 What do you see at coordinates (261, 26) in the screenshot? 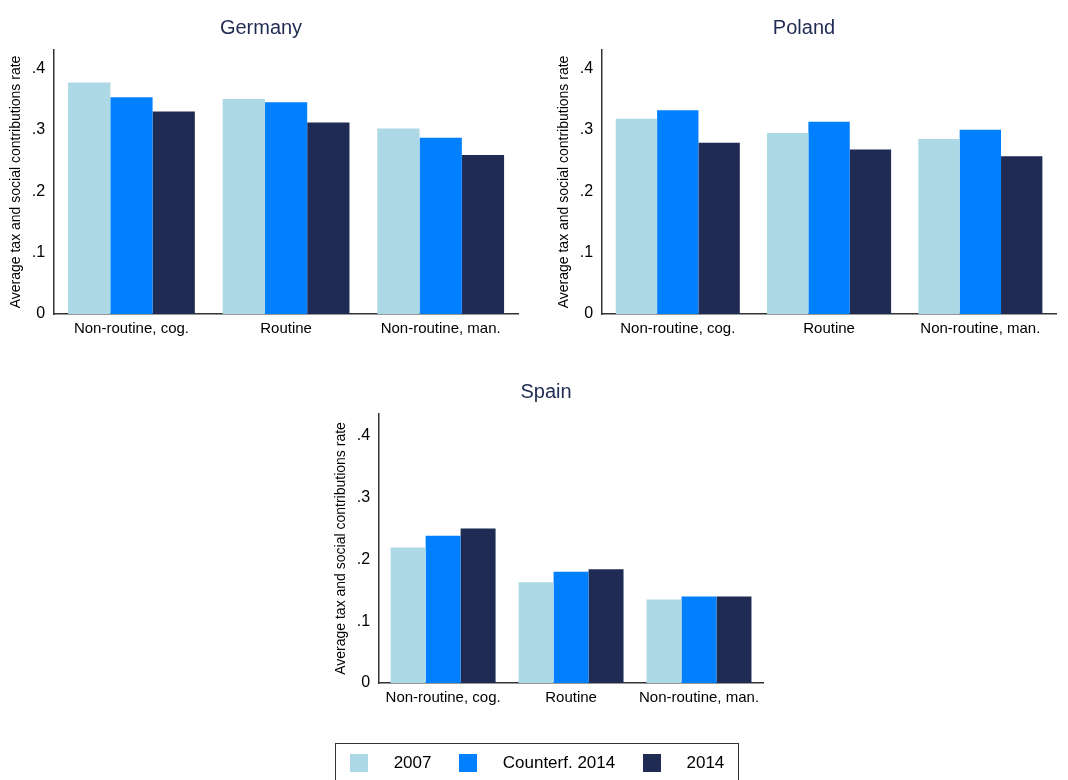
I see `chart-title: Germany` at bounding box center [261, 26].